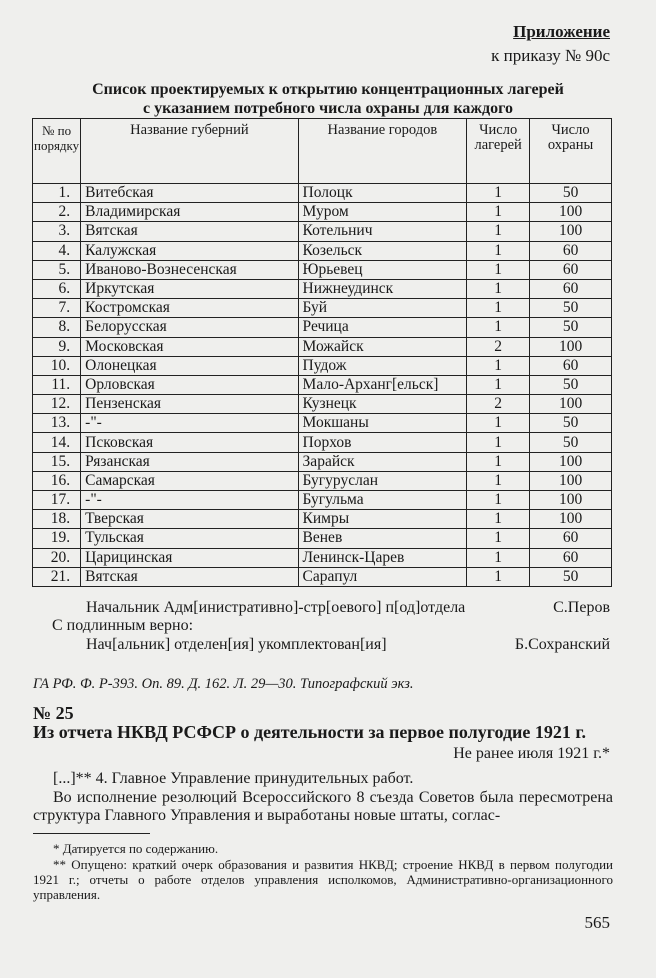 The height and width of the screenshot is (978, 656). What do you see at coordinates (570, 151) in the screenshot?
I see `header-guards: Число охраны` at bounding box center [570, 151].